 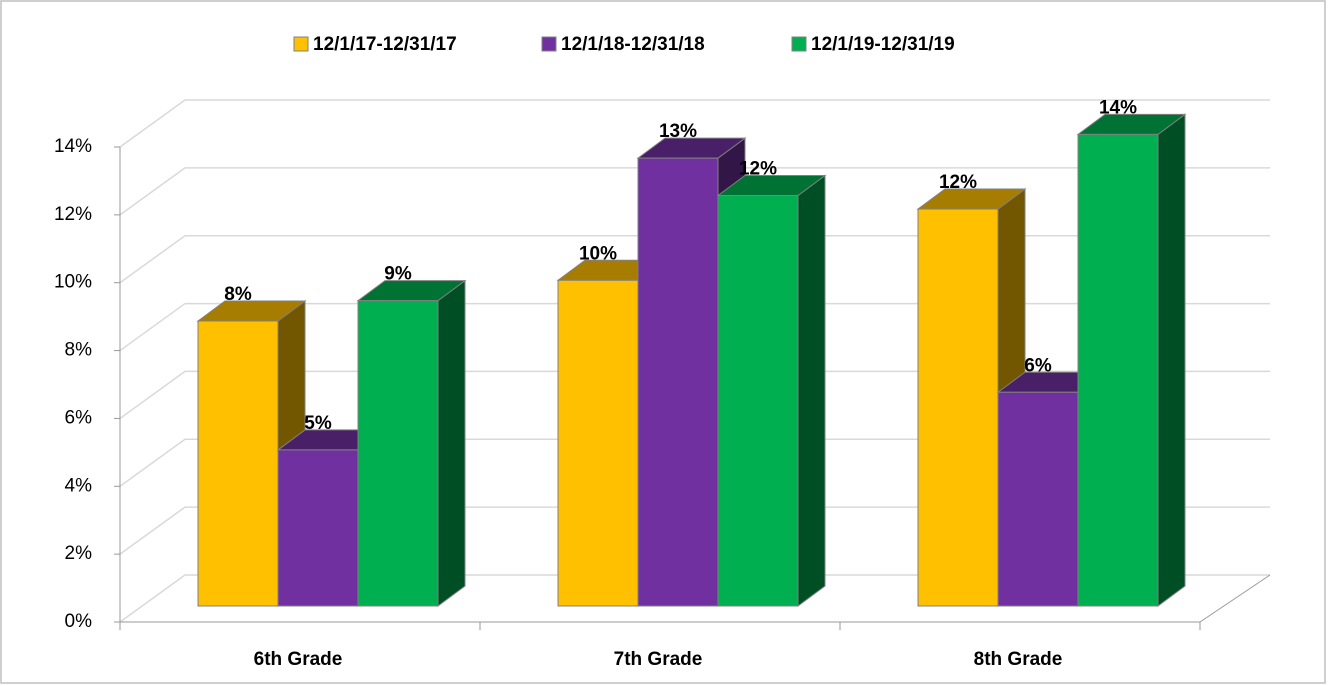 I want to click on x-tick-label: 8th Grade, so click(x=1018, y=659).